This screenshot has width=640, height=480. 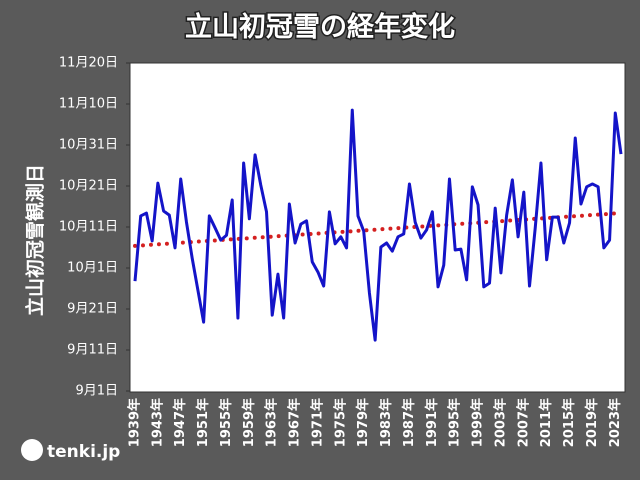 What do you see at coordinates (88, 227) in the screenshot?
I see `y-tick-label: 10月11日` at bounding box center [88, 227].